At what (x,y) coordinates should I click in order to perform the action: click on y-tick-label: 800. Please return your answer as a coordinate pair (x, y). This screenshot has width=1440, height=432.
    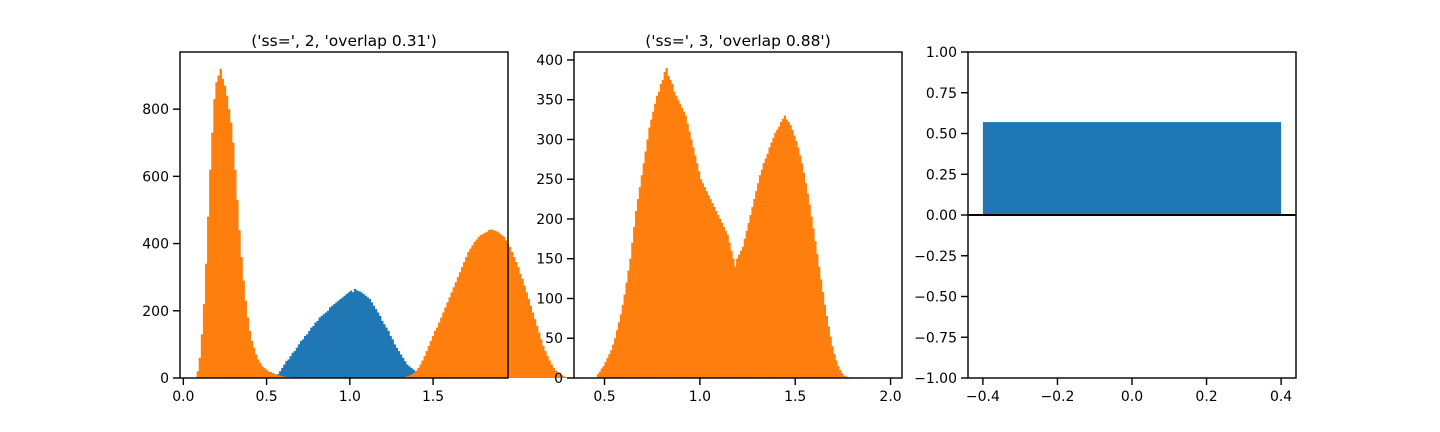
    Looking at the image, I should click on (155, 110).